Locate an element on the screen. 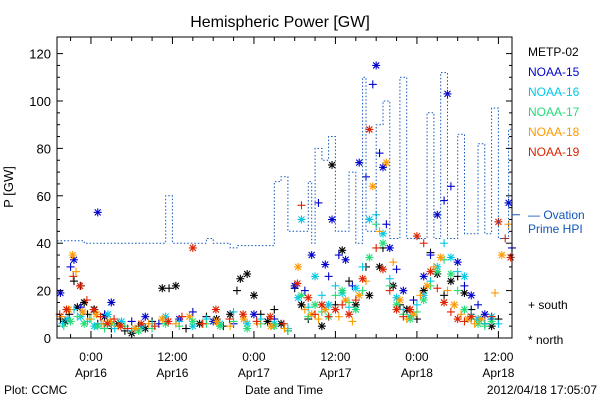 The width and height of the screenshot is (600, 405). y-tick-label: 20 is located at coordinates (44, 291).